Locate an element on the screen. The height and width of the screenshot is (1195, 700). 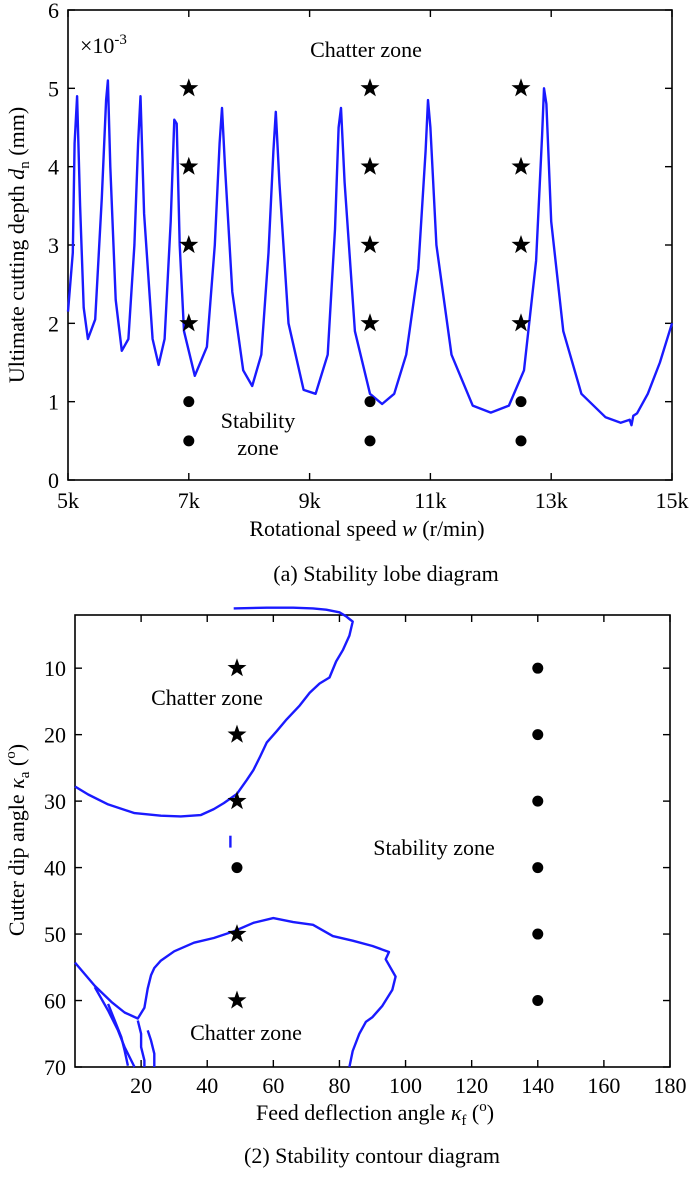
y-tick-label: 3 is located at coordinates (53, 245).